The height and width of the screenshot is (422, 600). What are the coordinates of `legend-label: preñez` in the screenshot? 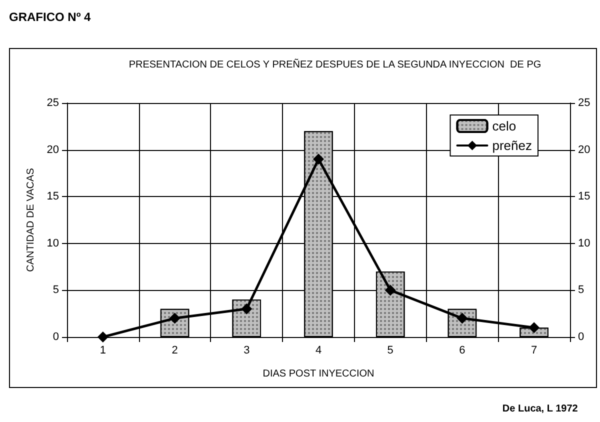 It's located at (512, 145).